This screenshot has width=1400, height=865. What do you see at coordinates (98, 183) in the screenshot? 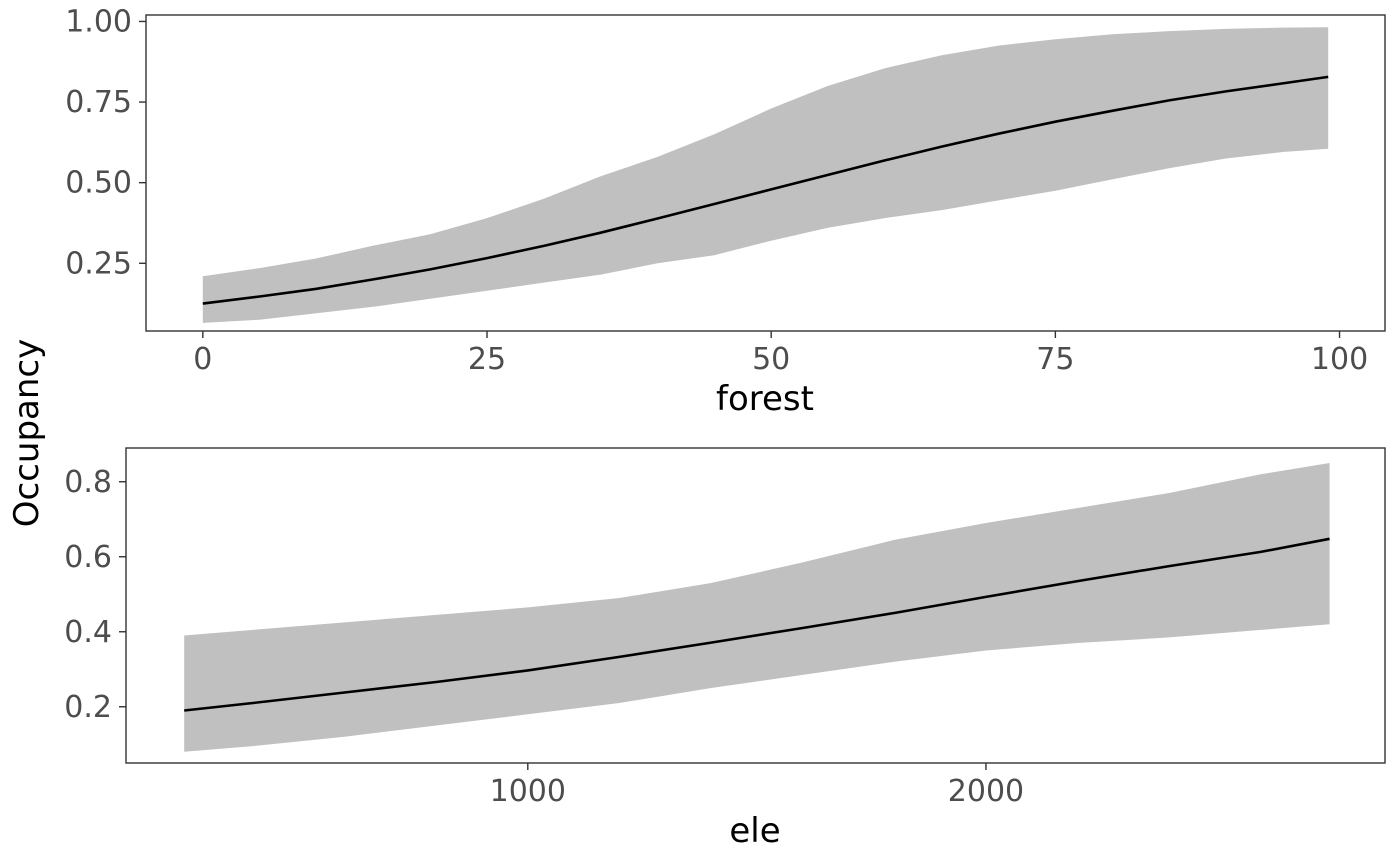
I see `forest-y-tick-label: 0.50` at bounding box center [98, 183].